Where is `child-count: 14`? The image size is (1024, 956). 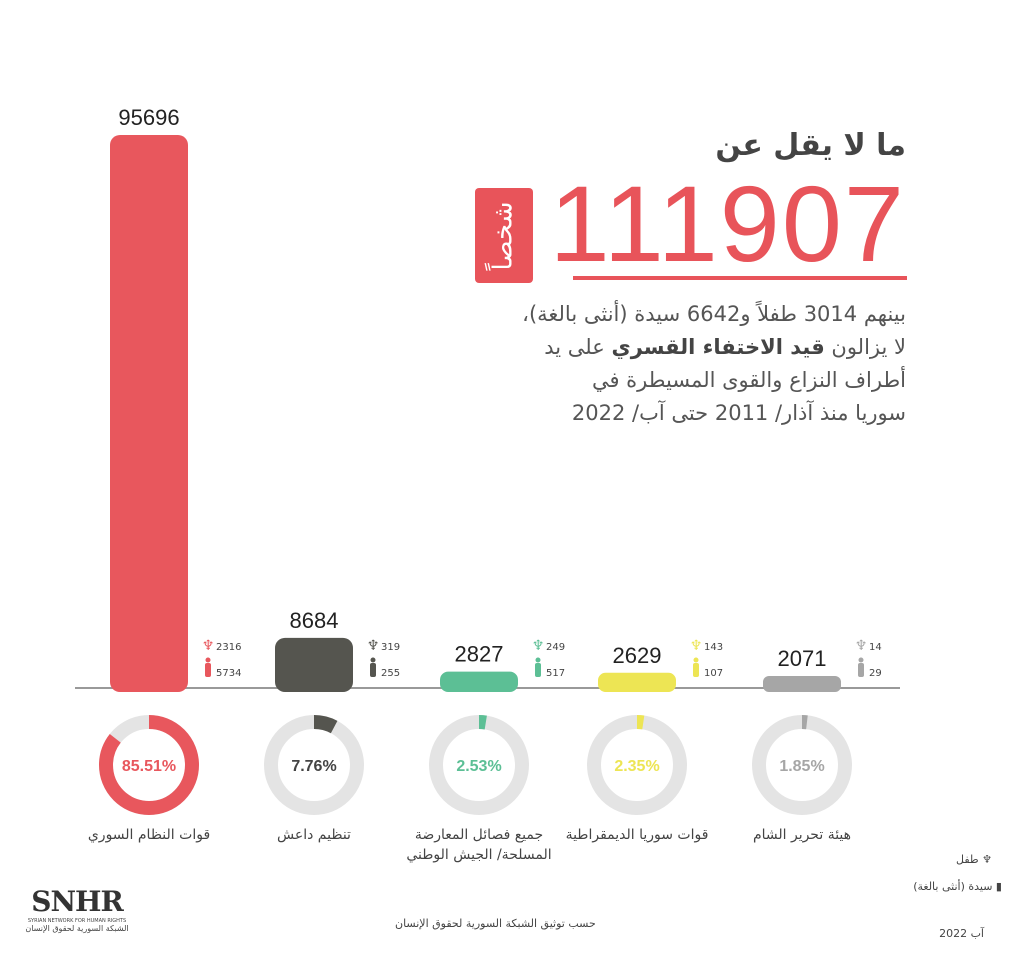
child-count: 14 is located at coordinates (875, 647).